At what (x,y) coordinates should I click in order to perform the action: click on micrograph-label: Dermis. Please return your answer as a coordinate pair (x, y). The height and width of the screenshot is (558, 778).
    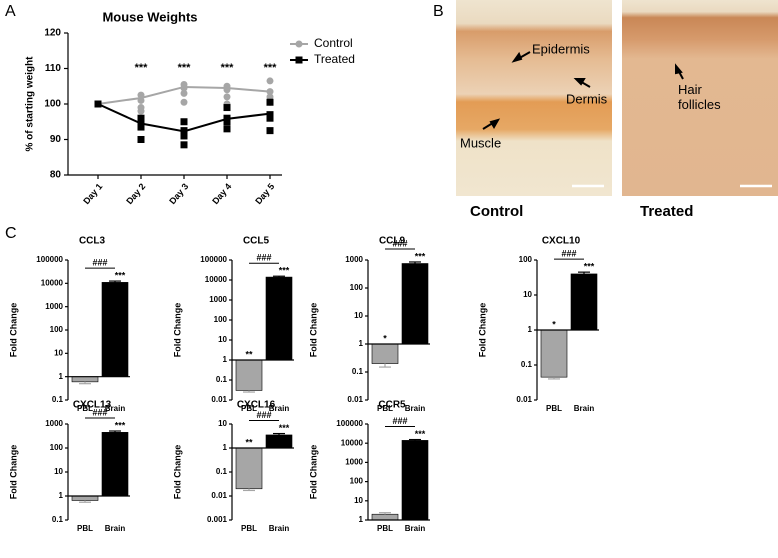
    Looking at the image, I should click on (587, 98).